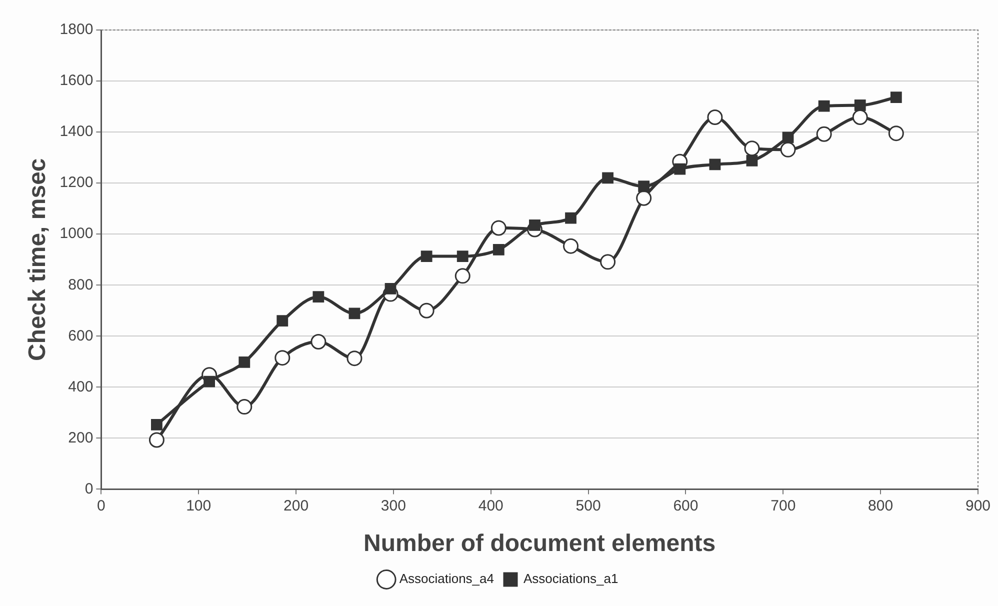 This screenshot has height=606, width=998. I want to click on y-tick-label: 1000, so click(77, 233).